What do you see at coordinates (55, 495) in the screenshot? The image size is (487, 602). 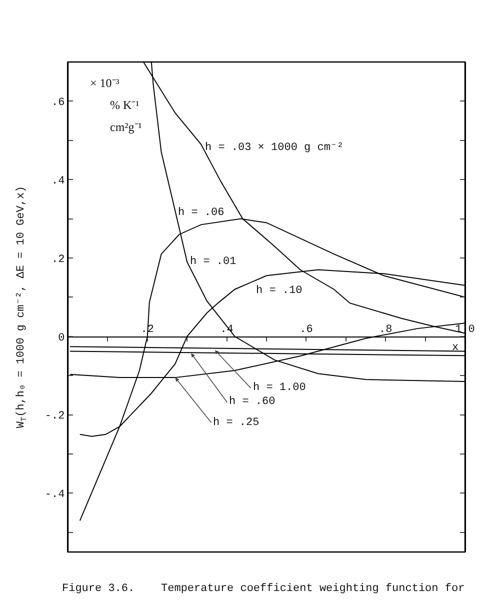 I see `y-tick-label: -.4` at bounding box center [55, 495].